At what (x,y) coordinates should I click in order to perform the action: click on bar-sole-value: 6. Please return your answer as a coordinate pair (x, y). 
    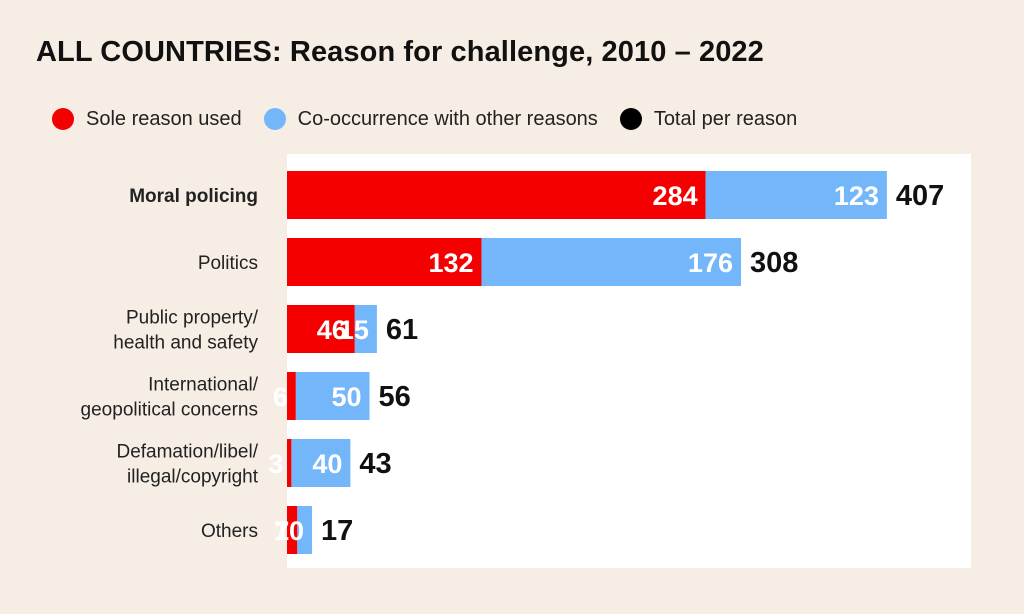
    Looking at the image, I should click on (280, 397).